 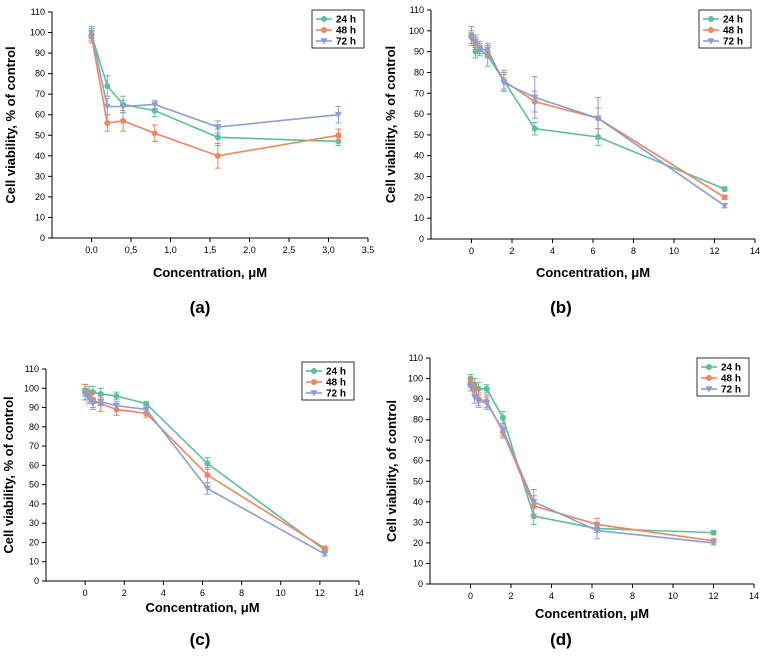 What do you see at coordinates (673, 596) in the screenshot?
I see `x-tick-label: 10` at bounding box center [673, 596].